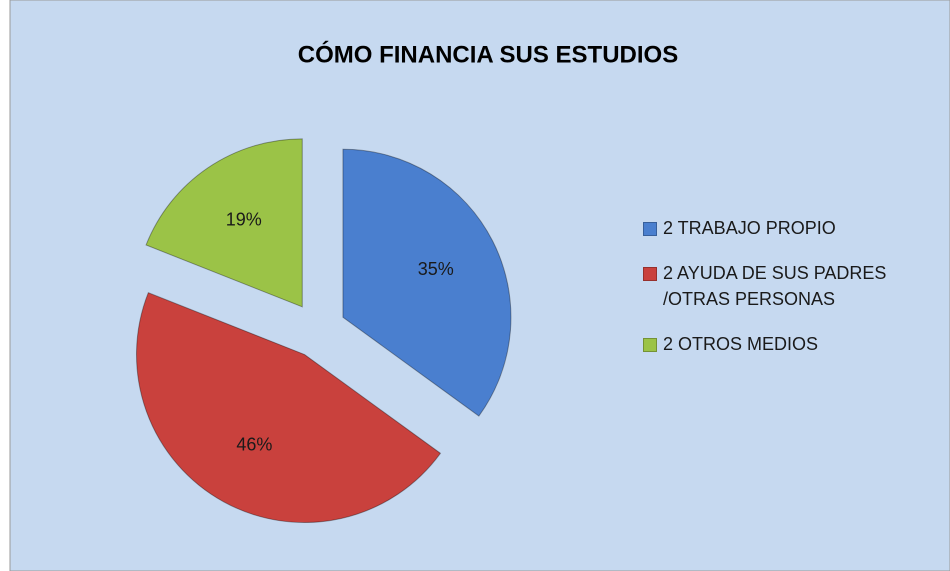 Image resolution: width=950 pixels, height=571 pixels. What do you see at coordinates (436, 269) in the screenshot?
I see `data-label: 35%` at bounding box center [436, 269].